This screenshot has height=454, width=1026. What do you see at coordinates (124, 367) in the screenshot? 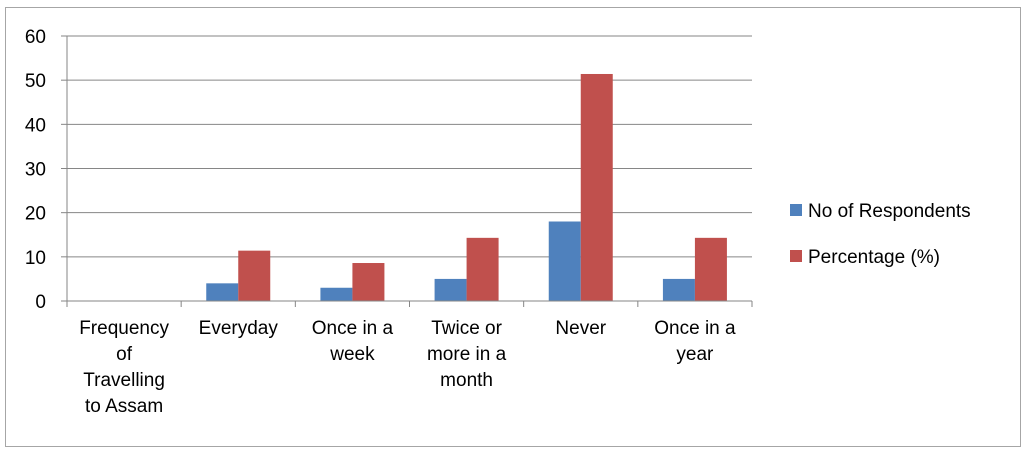
I see `x-category-label-0: Frequency of Travelling to Assam` at bounding box center [124, 367].